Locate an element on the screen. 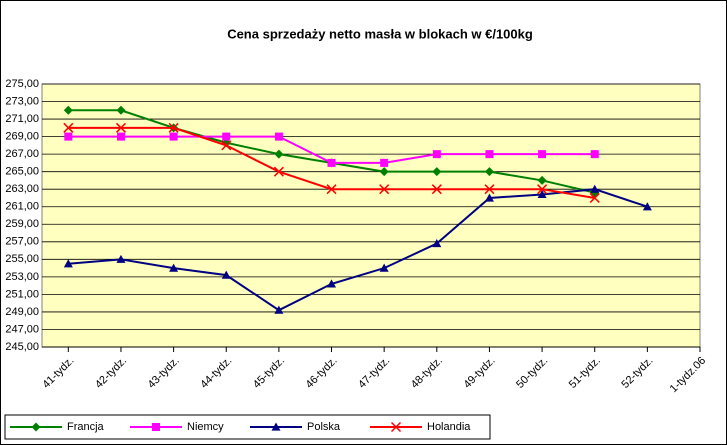 This screenshot has height=445, width=727. y-tick-label: 253,00 is located at coordinates (22, 277).